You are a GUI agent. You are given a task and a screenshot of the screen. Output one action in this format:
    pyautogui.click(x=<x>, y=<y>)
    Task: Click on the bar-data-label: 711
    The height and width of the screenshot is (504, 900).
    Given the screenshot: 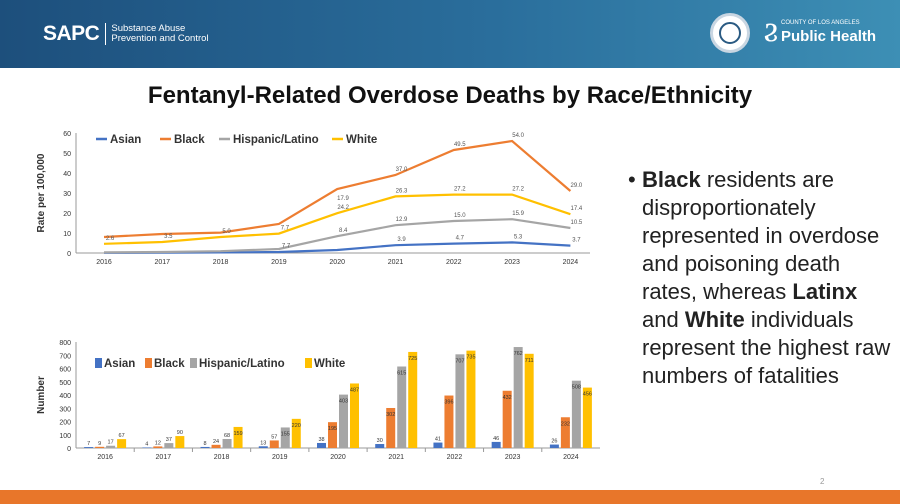 What is the action you would take?
    pyautogui.click(x=529, y=361)
    